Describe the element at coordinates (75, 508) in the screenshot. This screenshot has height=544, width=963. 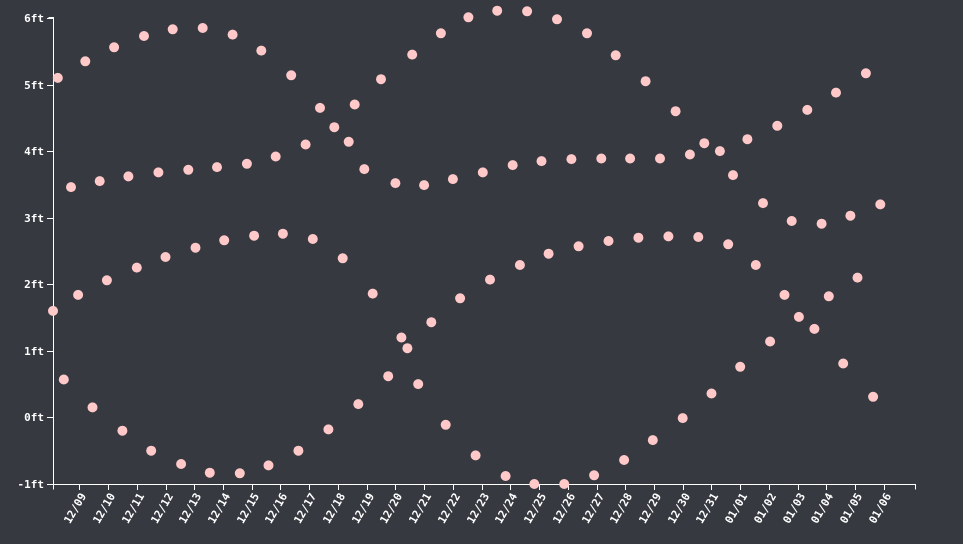
I see `x-tick-label: 12/09` at that location.